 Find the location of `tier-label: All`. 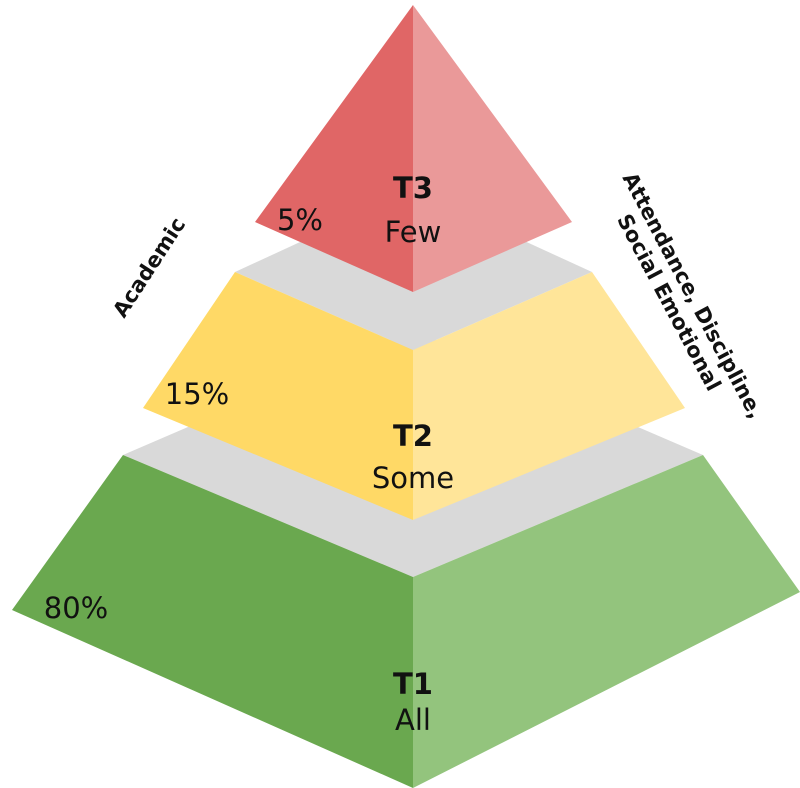

tier-label: All is located at coordinates (413, 720).